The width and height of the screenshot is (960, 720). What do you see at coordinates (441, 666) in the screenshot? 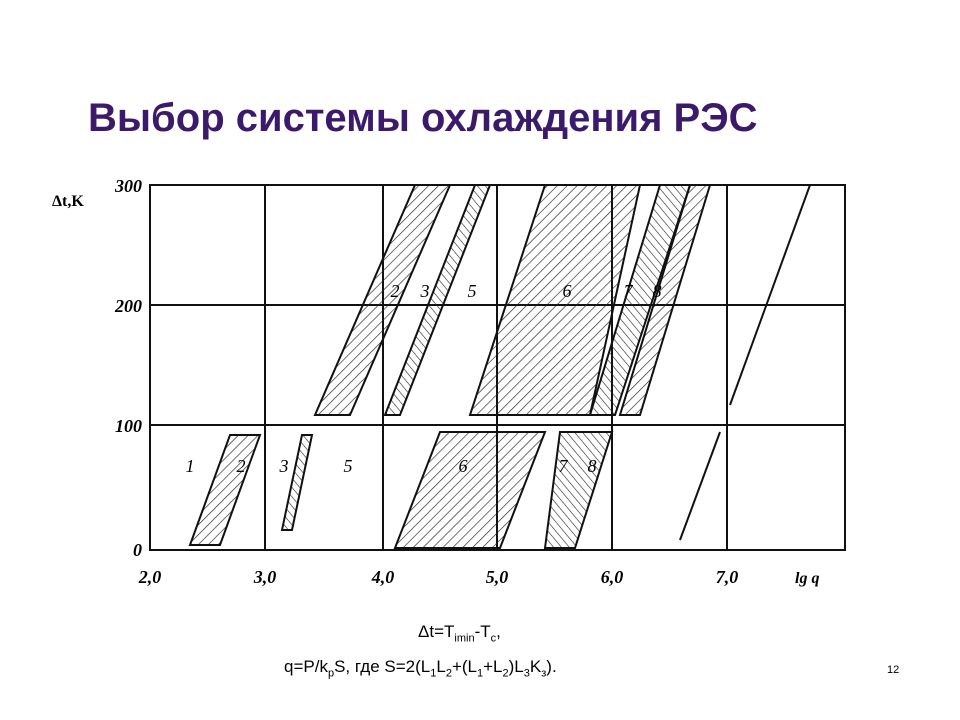
I see `formula-text: L` at bounding box center [441, 666].